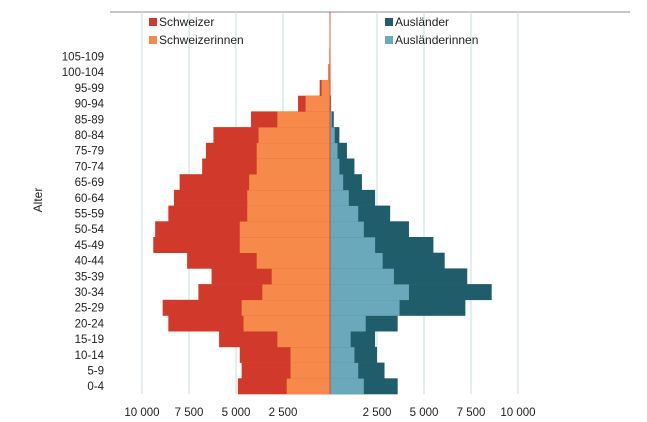 Image resolution: width=647 pixels, height=422 pixels. Describe the element at coordinates (436, 40) in the screenshot. I see `legend-label-auslaenderinnen: Ausländerinnen` at that location.